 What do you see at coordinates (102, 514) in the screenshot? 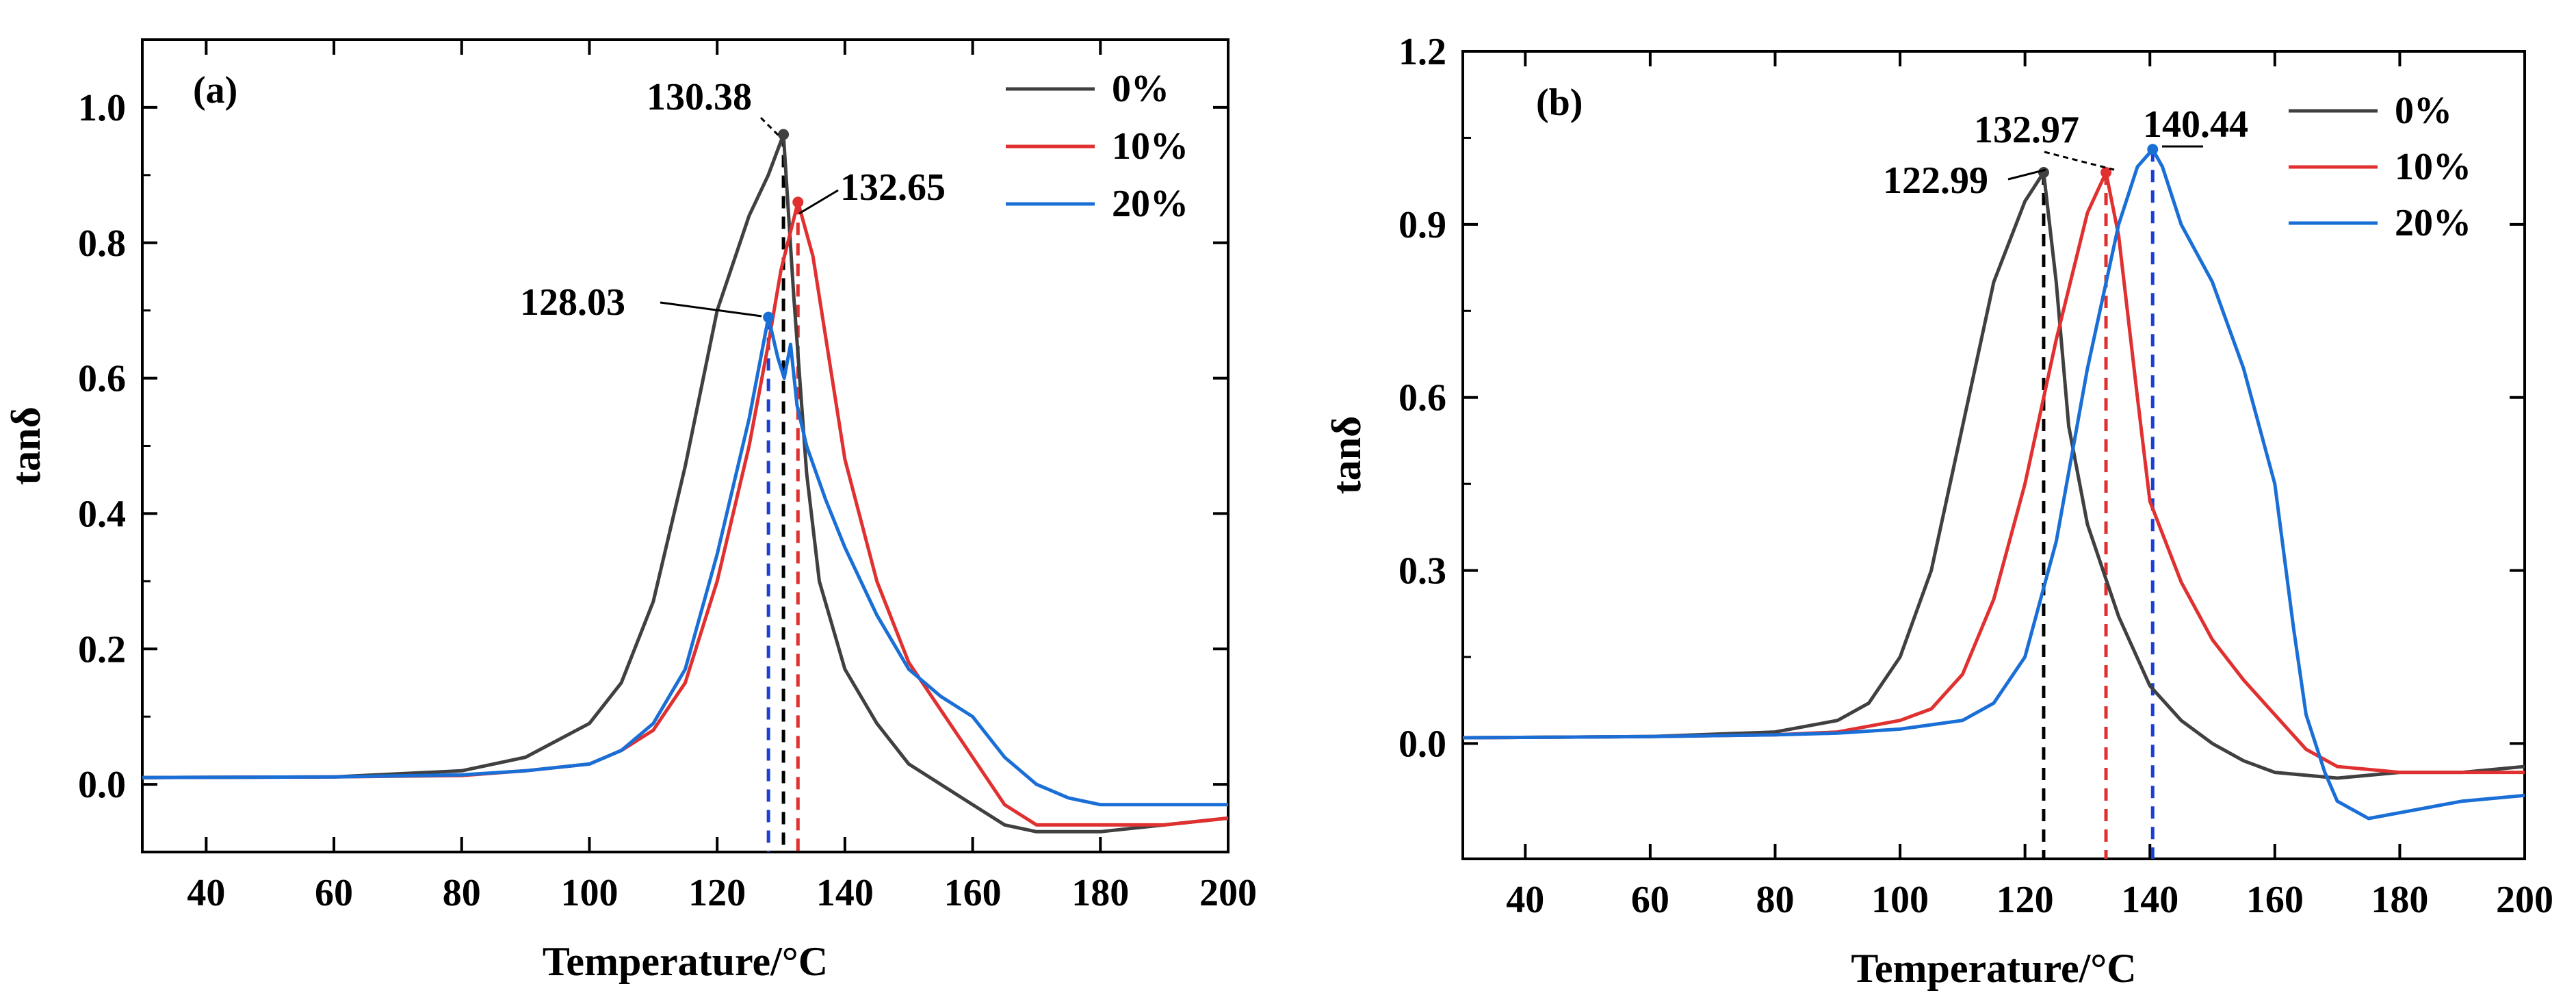
I see `y-tick-label: 0.4` at bounding box center [102, 514].